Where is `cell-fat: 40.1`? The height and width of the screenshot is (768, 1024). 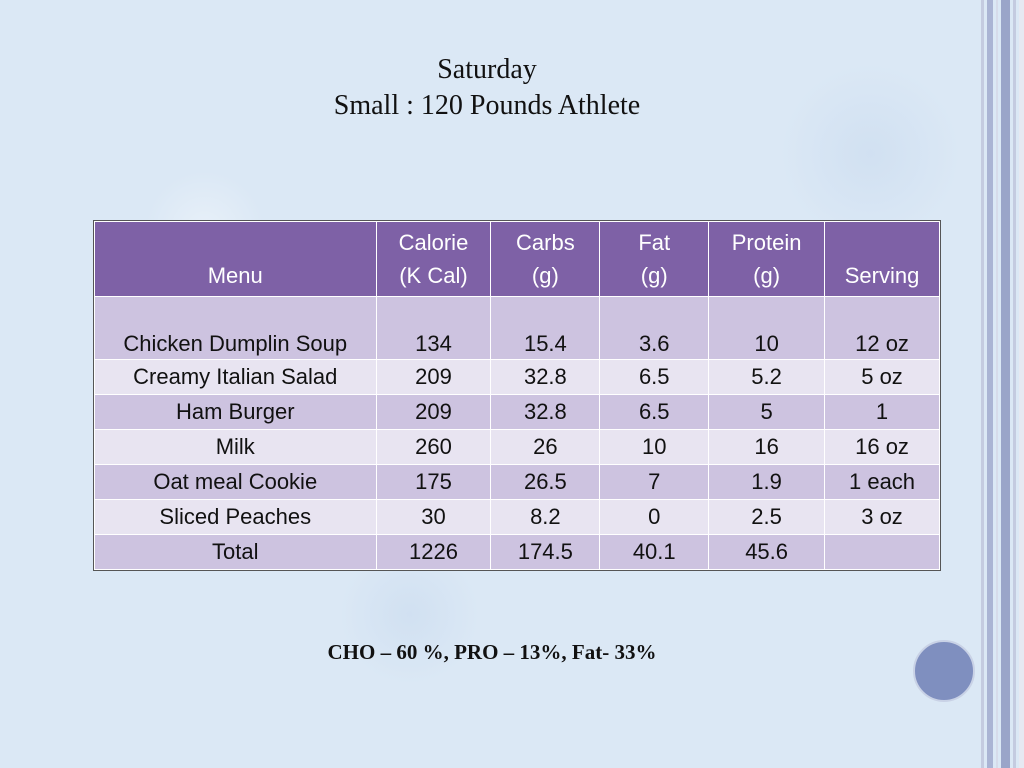
cell-fat: 40.1 is located at coordinates (654, 552).